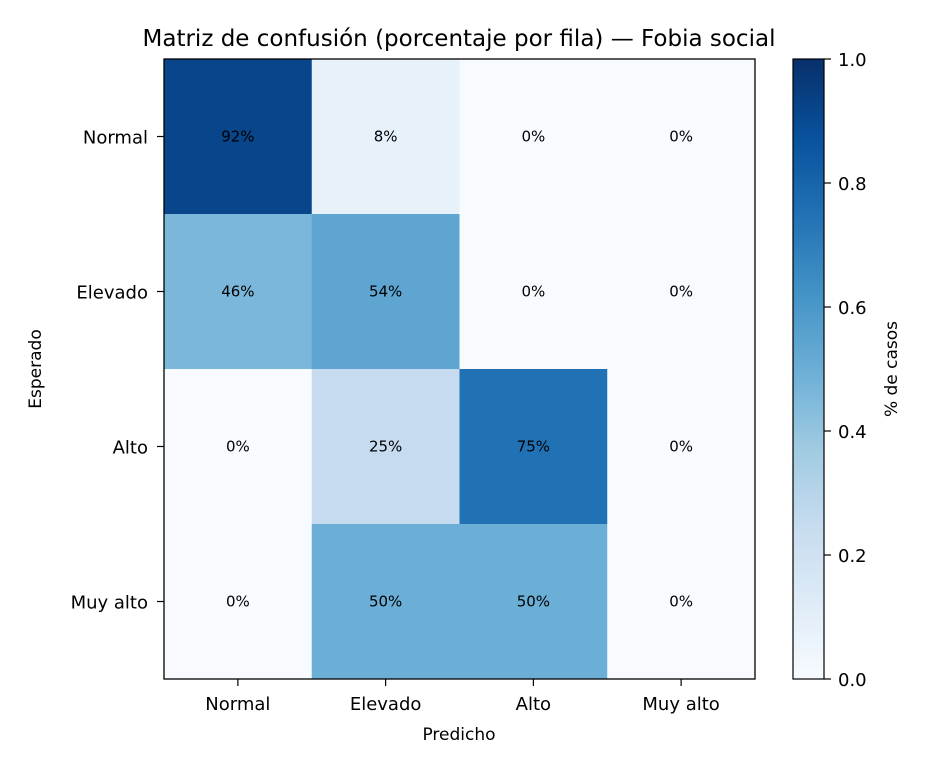 Image resolution: width=928 pixels, height=768 pixels. Describe the element at coordinates (109, 603) in the screenshot. I see `y-tick-label: Muy alto` at that location.